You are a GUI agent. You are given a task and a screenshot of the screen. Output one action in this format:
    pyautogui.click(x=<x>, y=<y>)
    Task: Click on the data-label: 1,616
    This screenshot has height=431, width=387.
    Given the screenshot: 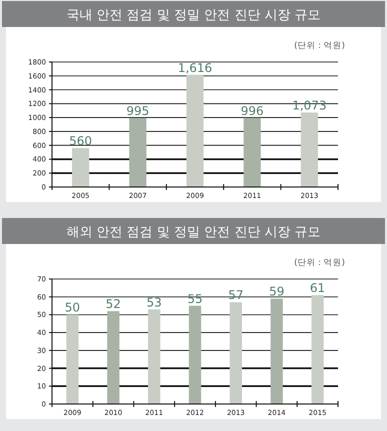 What is the action you would take?
    pyautogui.click(x=195, y=67)
    